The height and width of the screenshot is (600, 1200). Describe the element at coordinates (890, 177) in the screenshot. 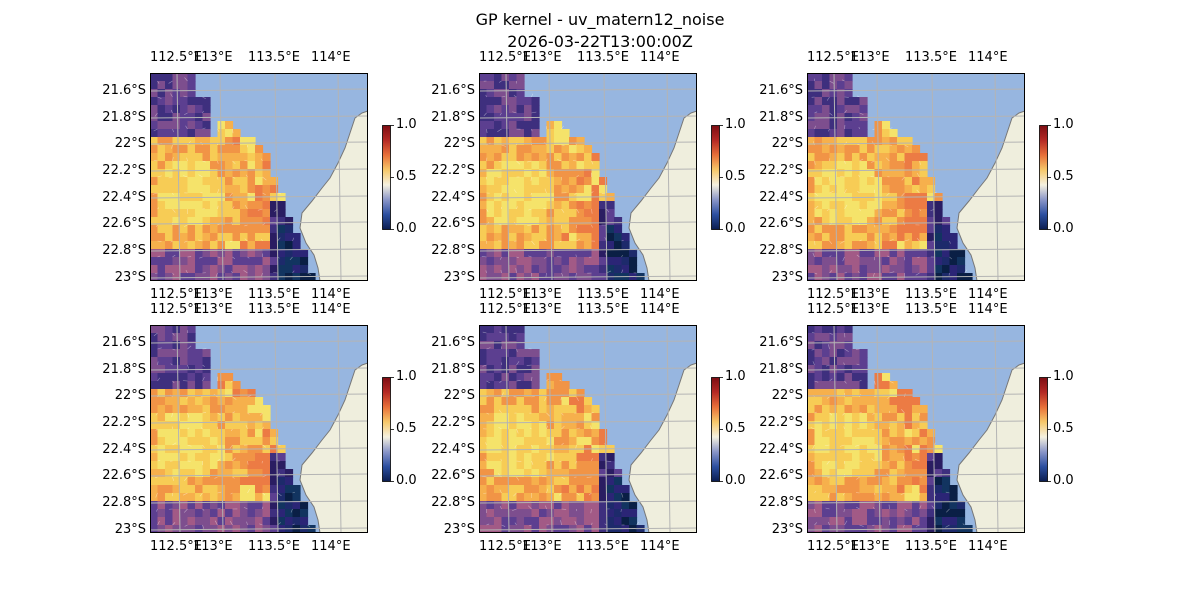

I see `gridded-field` at that location.